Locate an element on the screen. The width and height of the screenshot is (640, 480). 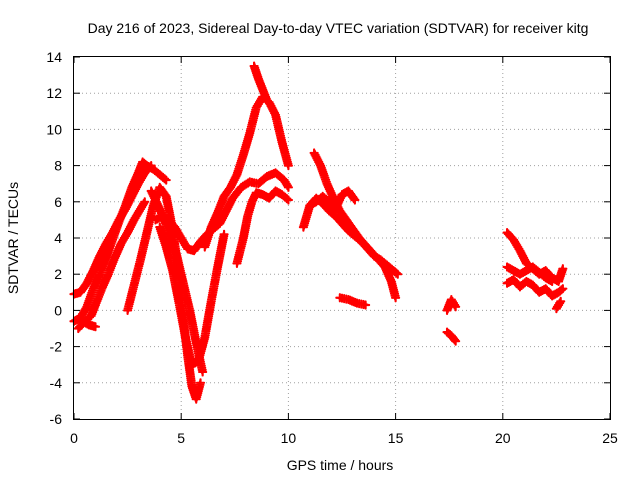
x-axis-label: GPS time / hours is located at coordinates (340, 465).